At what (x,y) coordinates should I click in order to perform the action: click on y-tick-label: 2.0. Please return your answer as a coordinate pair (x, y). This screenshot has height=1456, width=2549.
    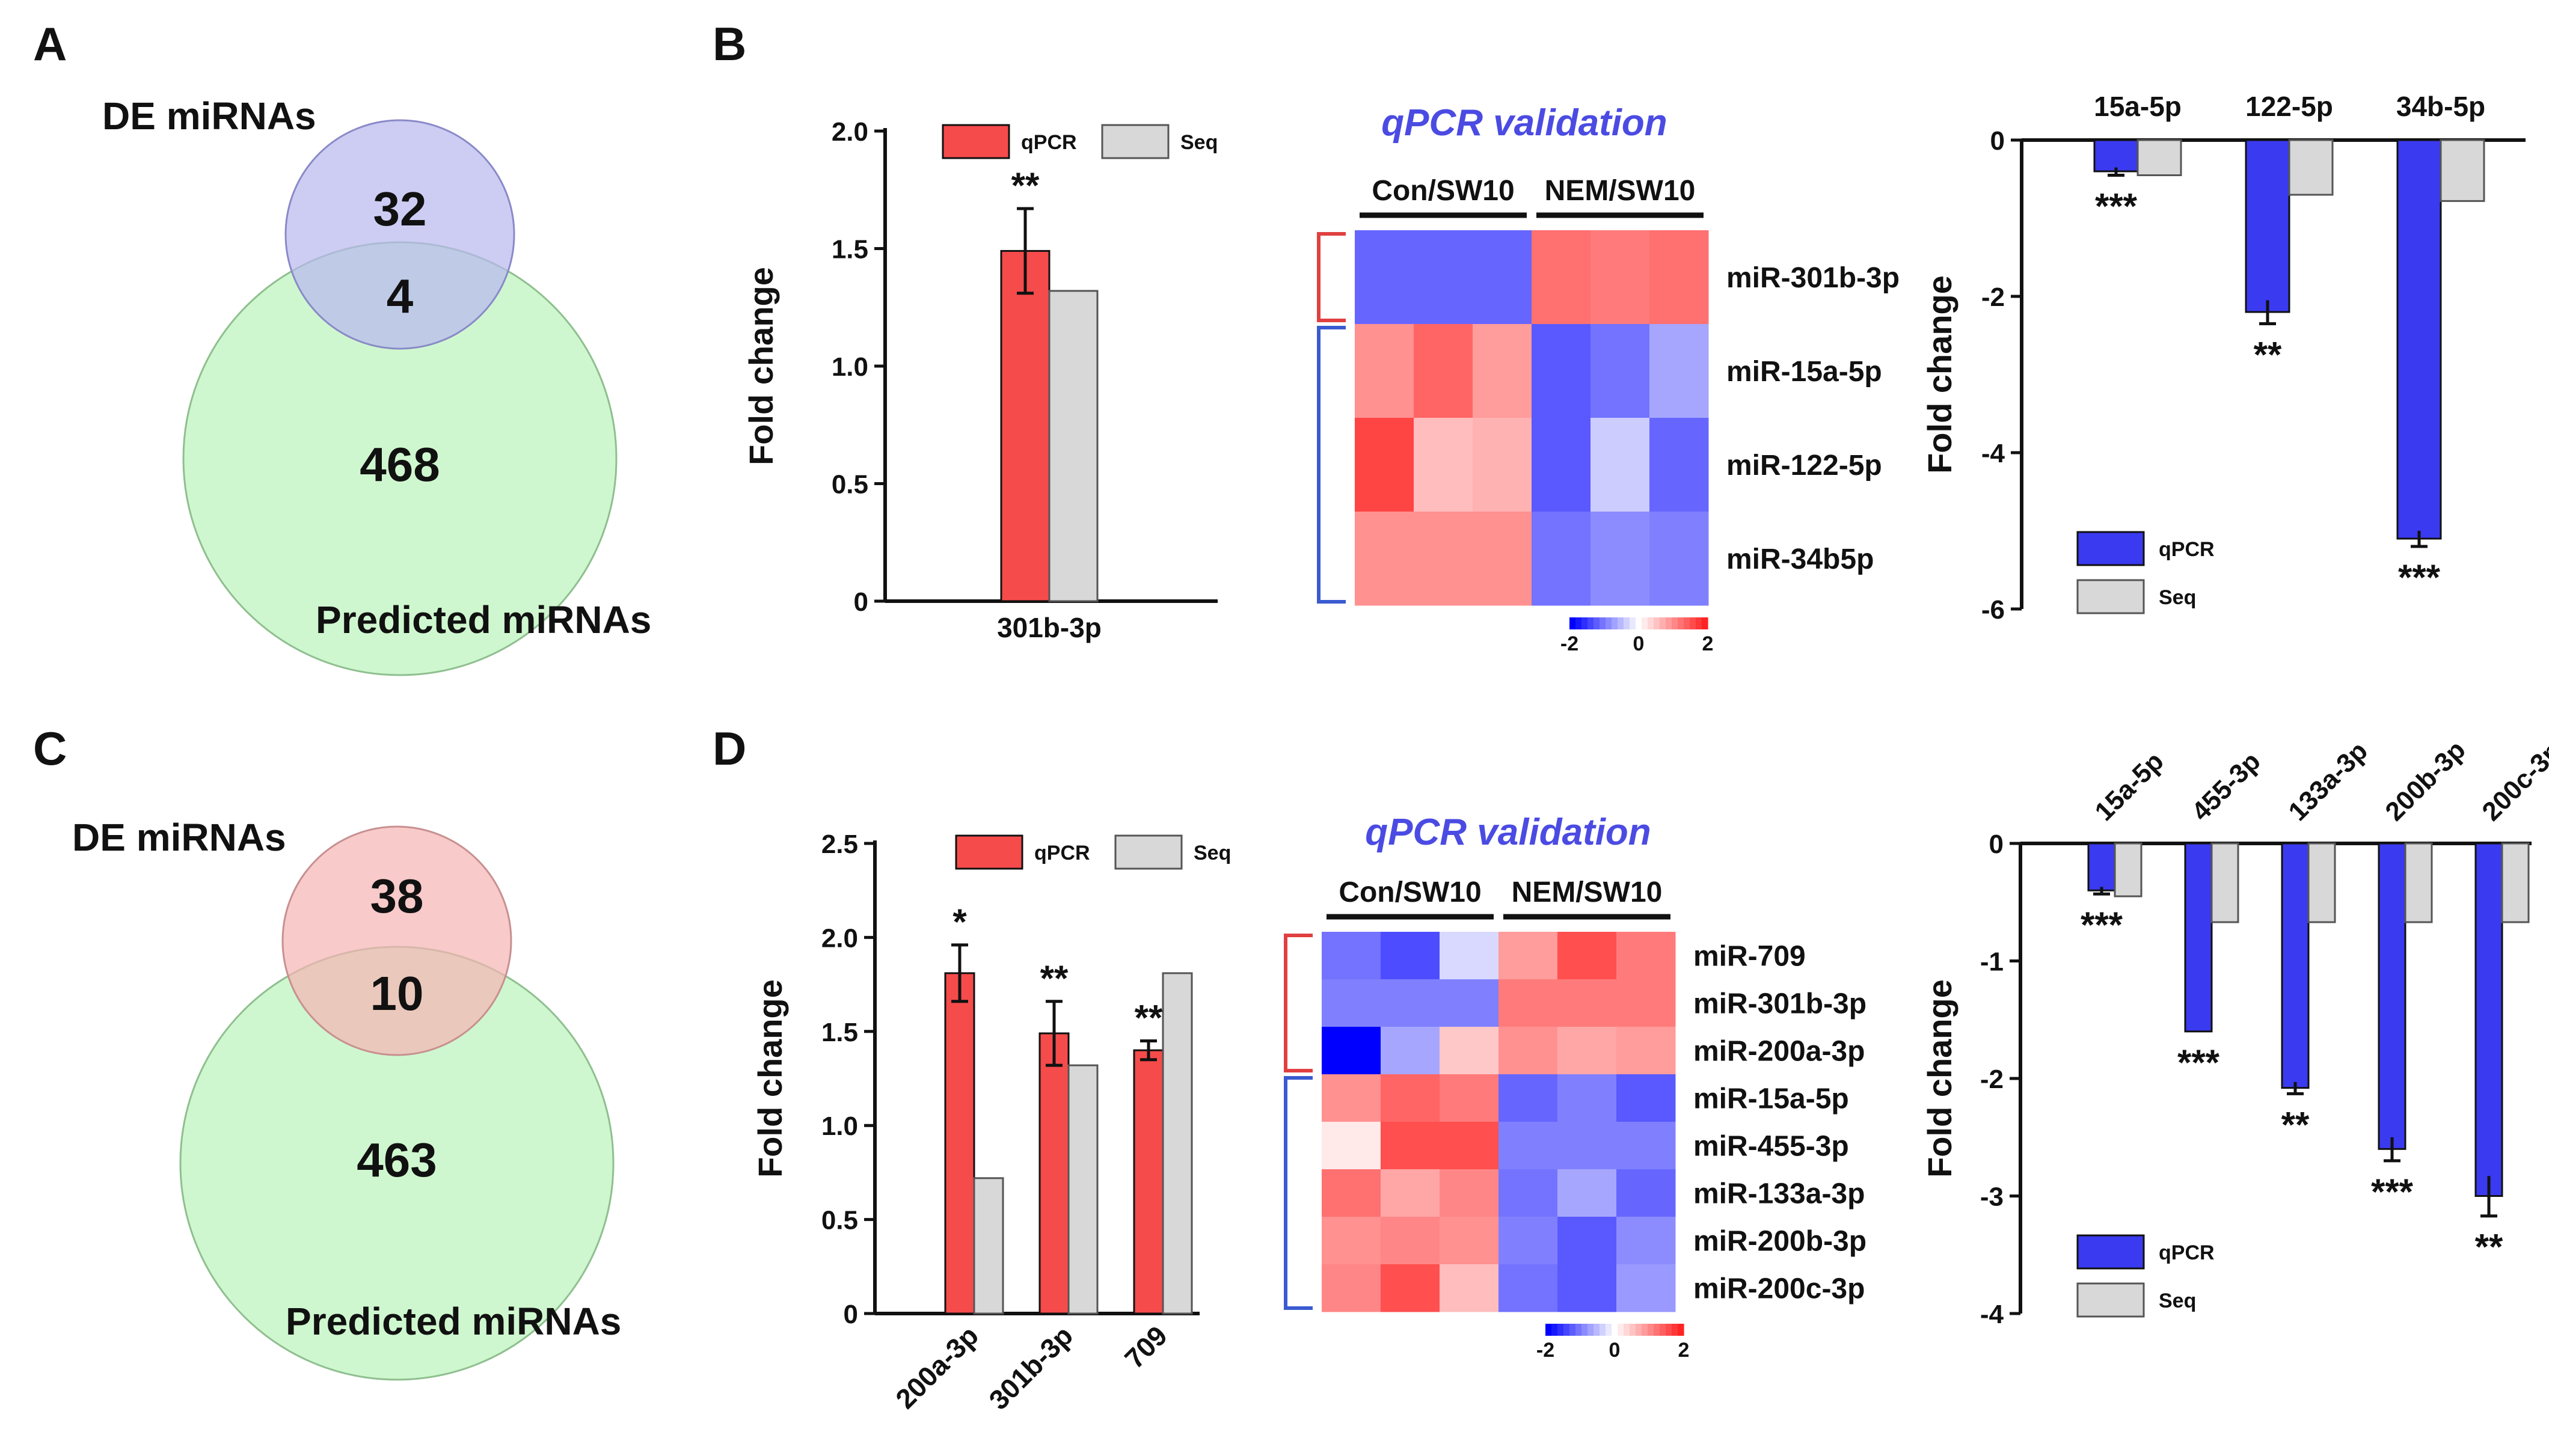
    Looking at the image, I should click on (839, 938).